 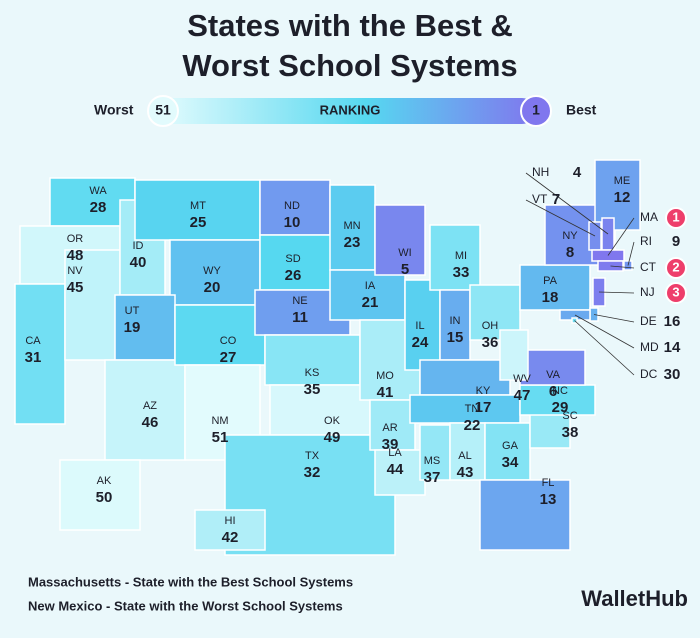 I want to click on state-rank: 24, so click(x=420, y=342).